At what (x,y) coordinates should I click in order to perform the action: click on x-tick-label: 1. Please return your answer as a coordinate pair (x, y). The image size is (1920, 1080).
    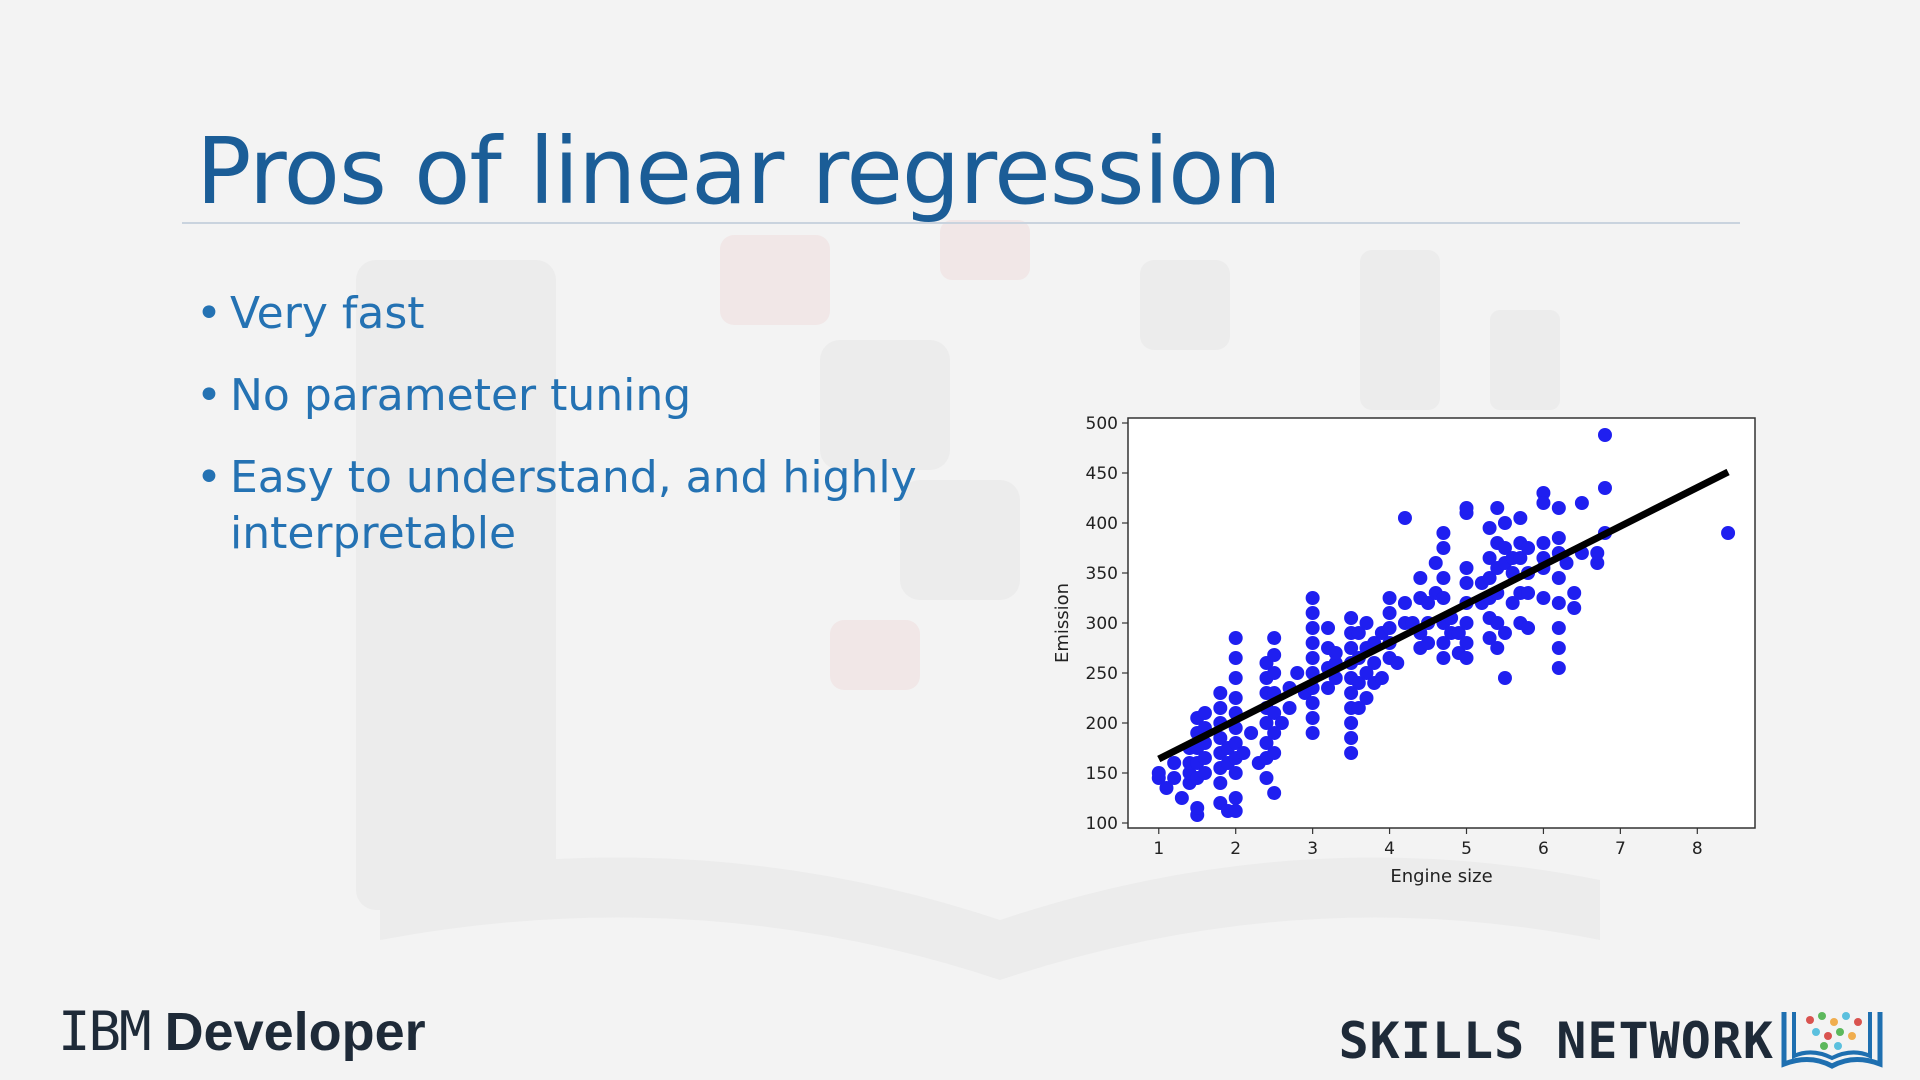
    Looking at the image, I should click on (1158, 849).